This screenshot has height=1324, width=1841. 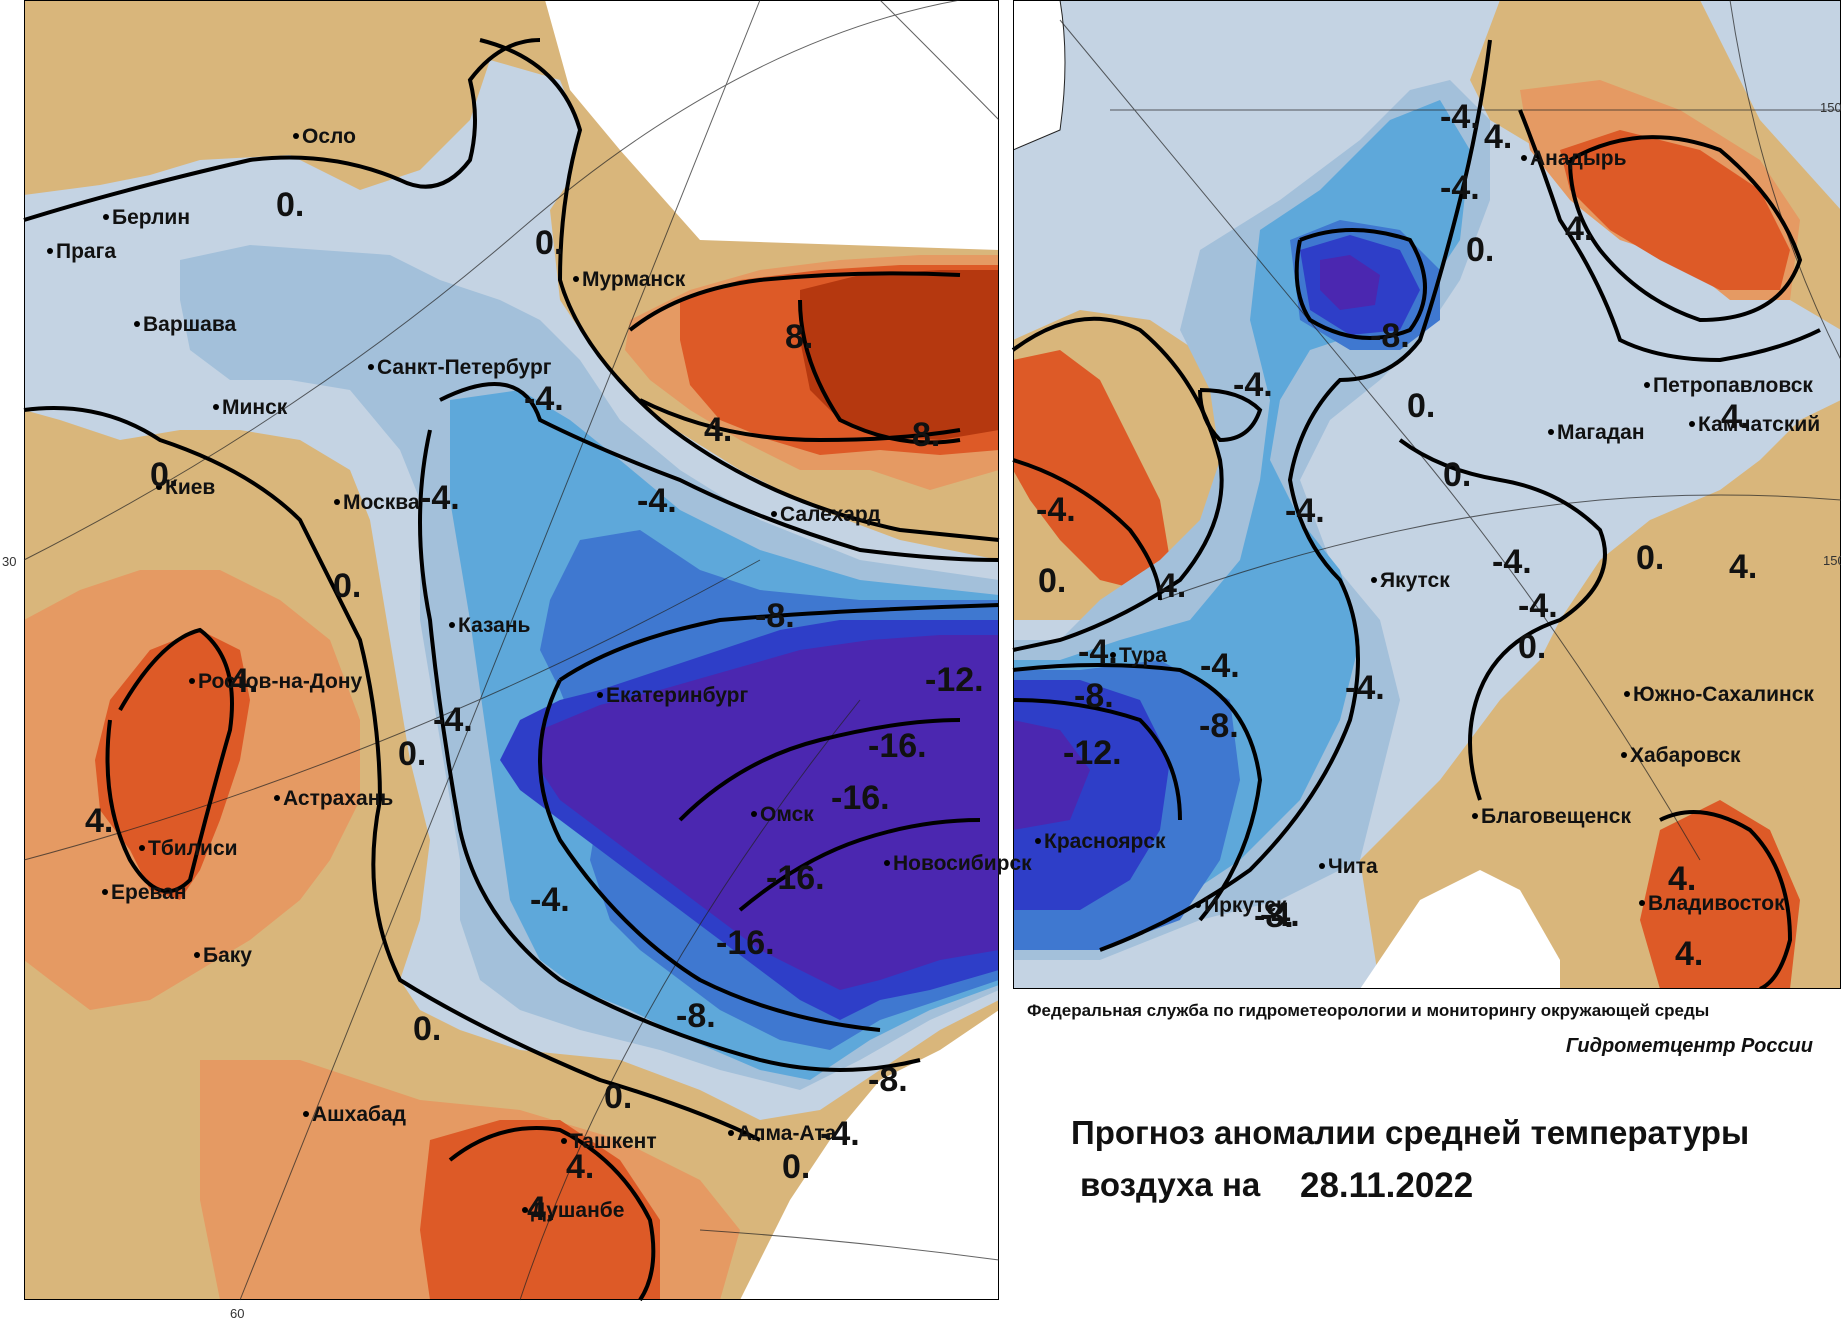 I want to click on map-title-line2: воздуха на, so click(x=1170, y=1184).